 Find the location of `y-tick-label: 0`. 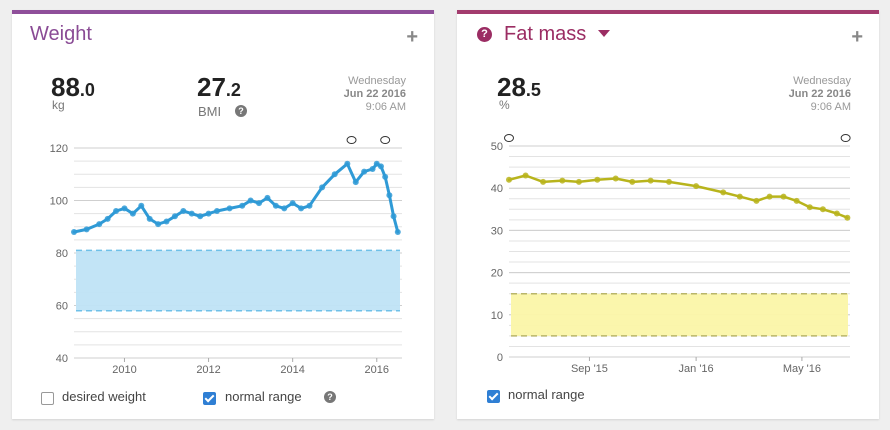

y-tick-label: 0 is located at coordinates (500, 358).